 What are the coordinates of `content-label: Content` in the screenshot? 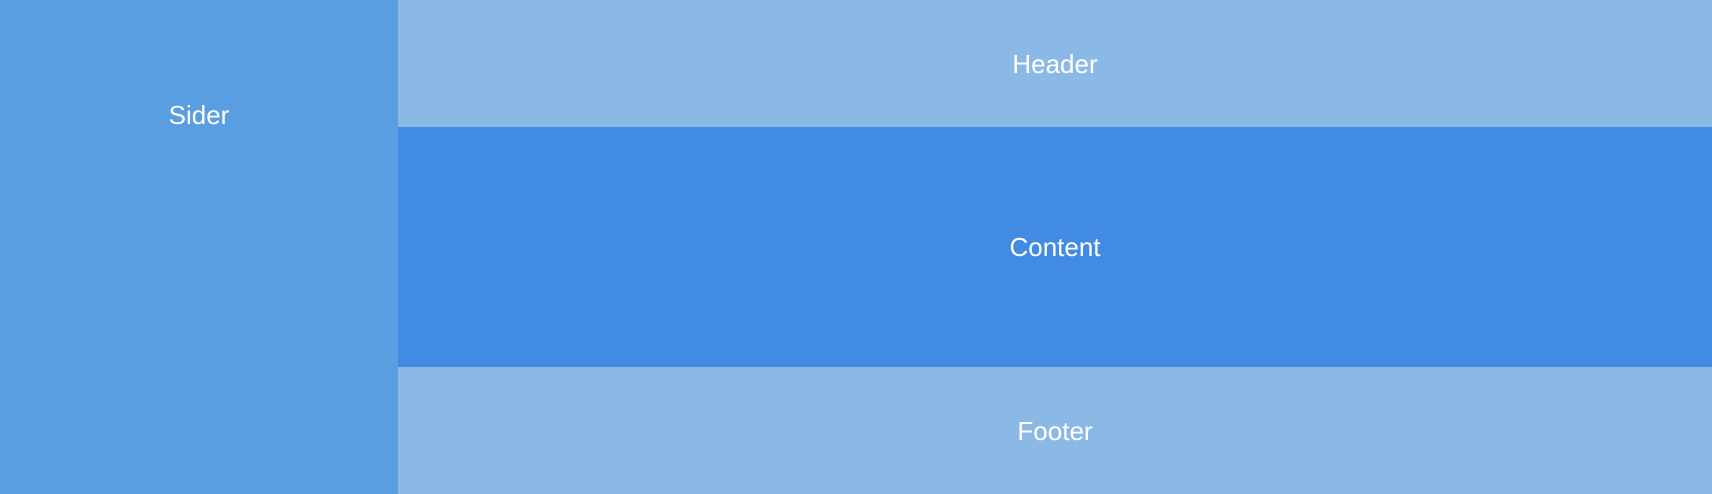 It's located at (1055, 247).